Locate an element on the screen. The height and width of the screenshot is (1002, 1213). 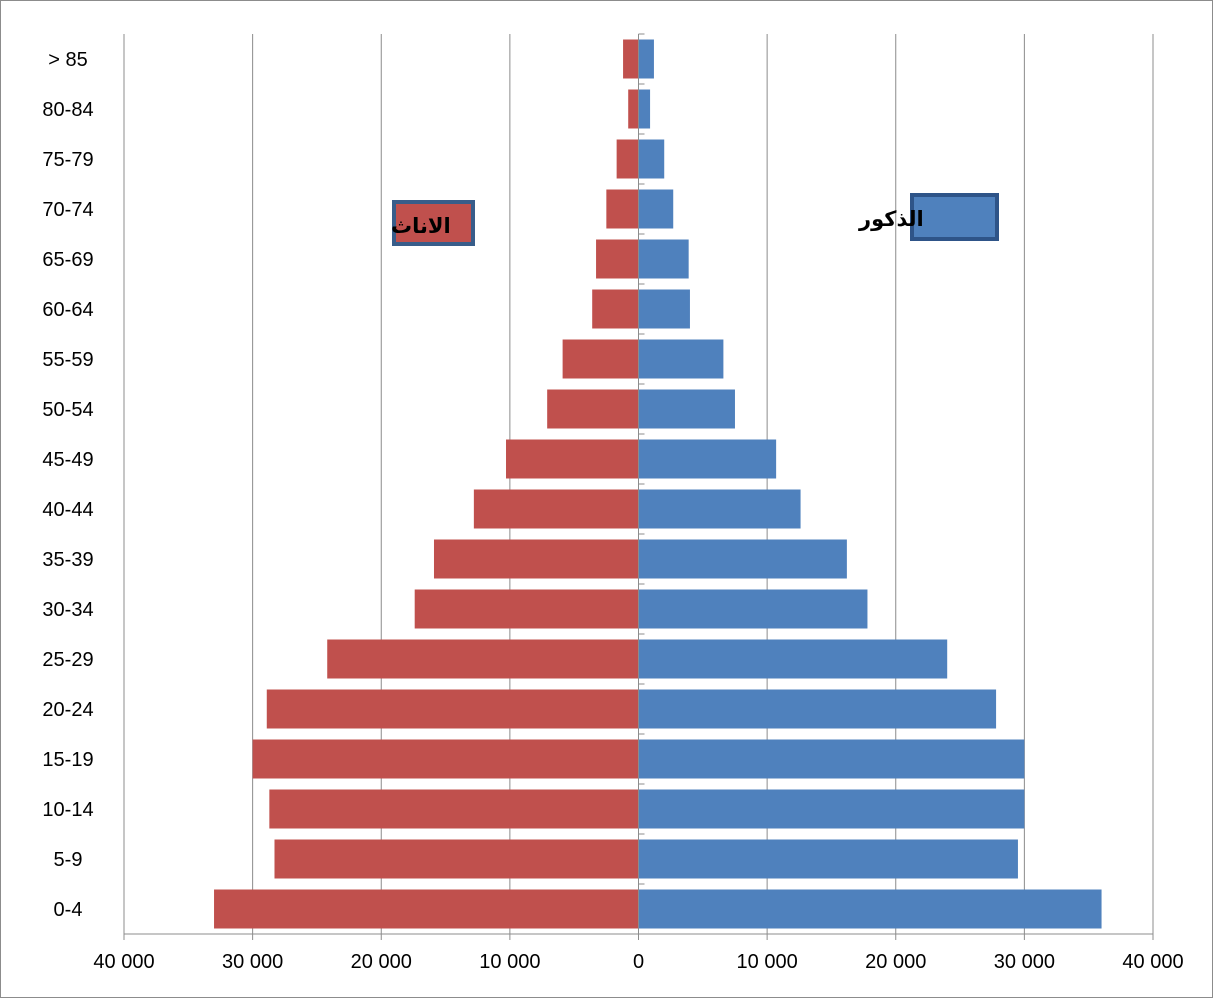
y-category-label-3: 15-19 is located at coordinates (67, 760).